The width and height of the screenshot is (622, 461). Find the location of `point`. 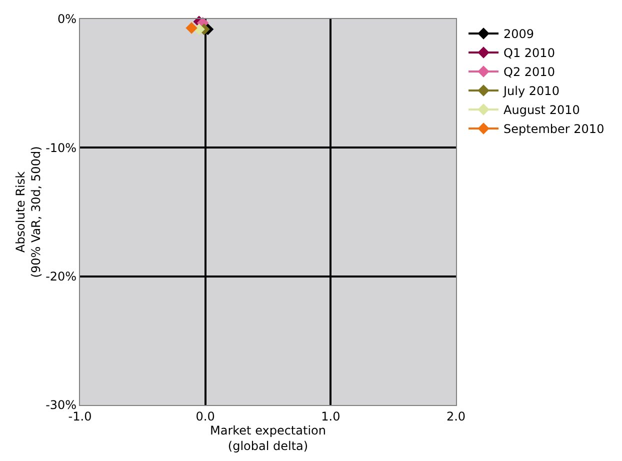

point is located at coordinates (192, 28).